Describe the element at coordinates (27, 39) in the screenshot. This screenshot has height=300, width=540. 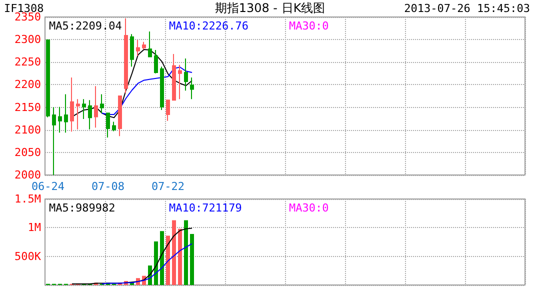
I see `y-tick-label: 2300` at that location.